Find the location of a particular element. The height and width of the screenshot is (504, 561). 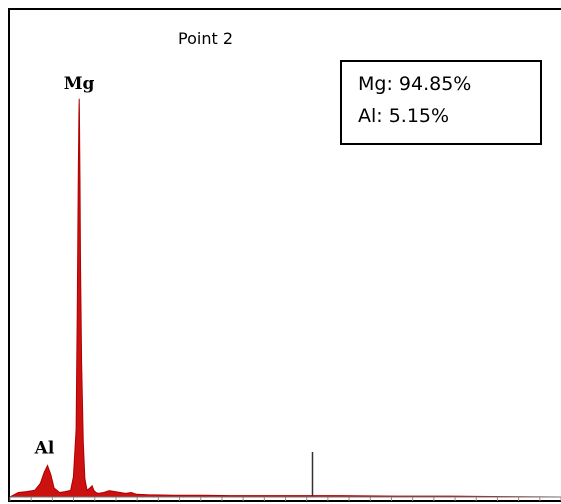

composition-box-frame is located at coordinates (441, 102).